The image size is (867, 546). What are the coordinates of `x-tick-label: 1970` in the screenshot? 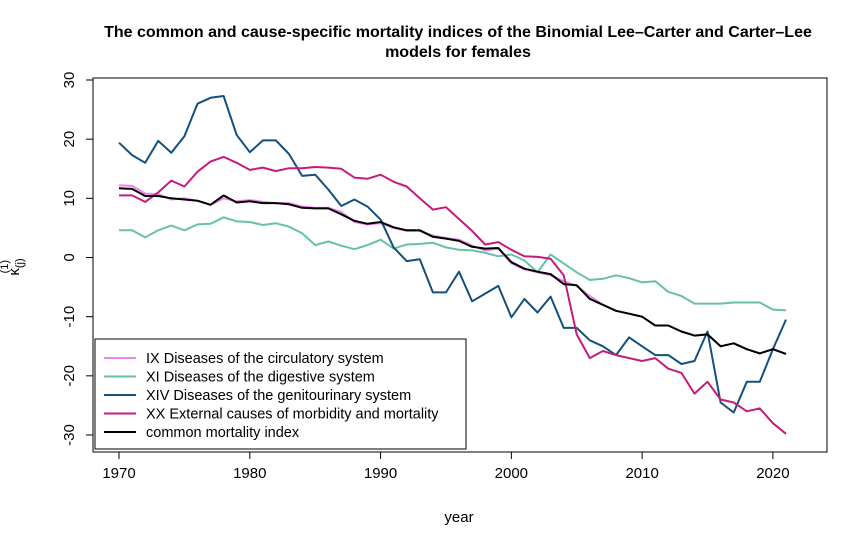 It's located at (118, 473).